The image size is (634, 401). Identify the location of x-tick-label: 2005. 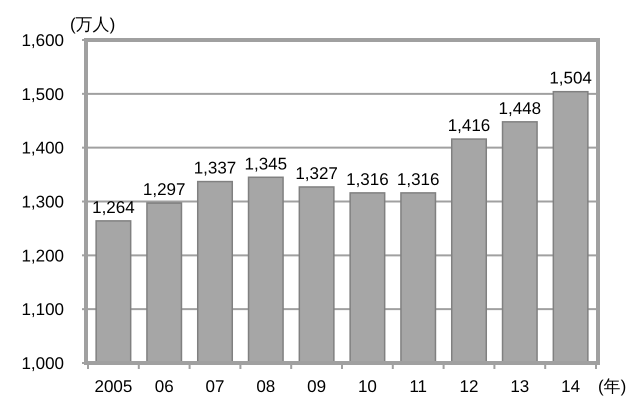
(113, 386).